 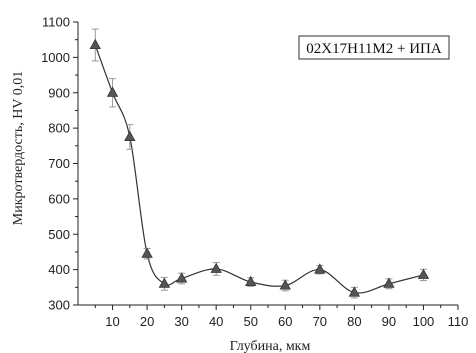 What do you see at coordinates (147, 321) in the screenshot?
I see `x-tick-label: 20` at bounding box center [147, 321].